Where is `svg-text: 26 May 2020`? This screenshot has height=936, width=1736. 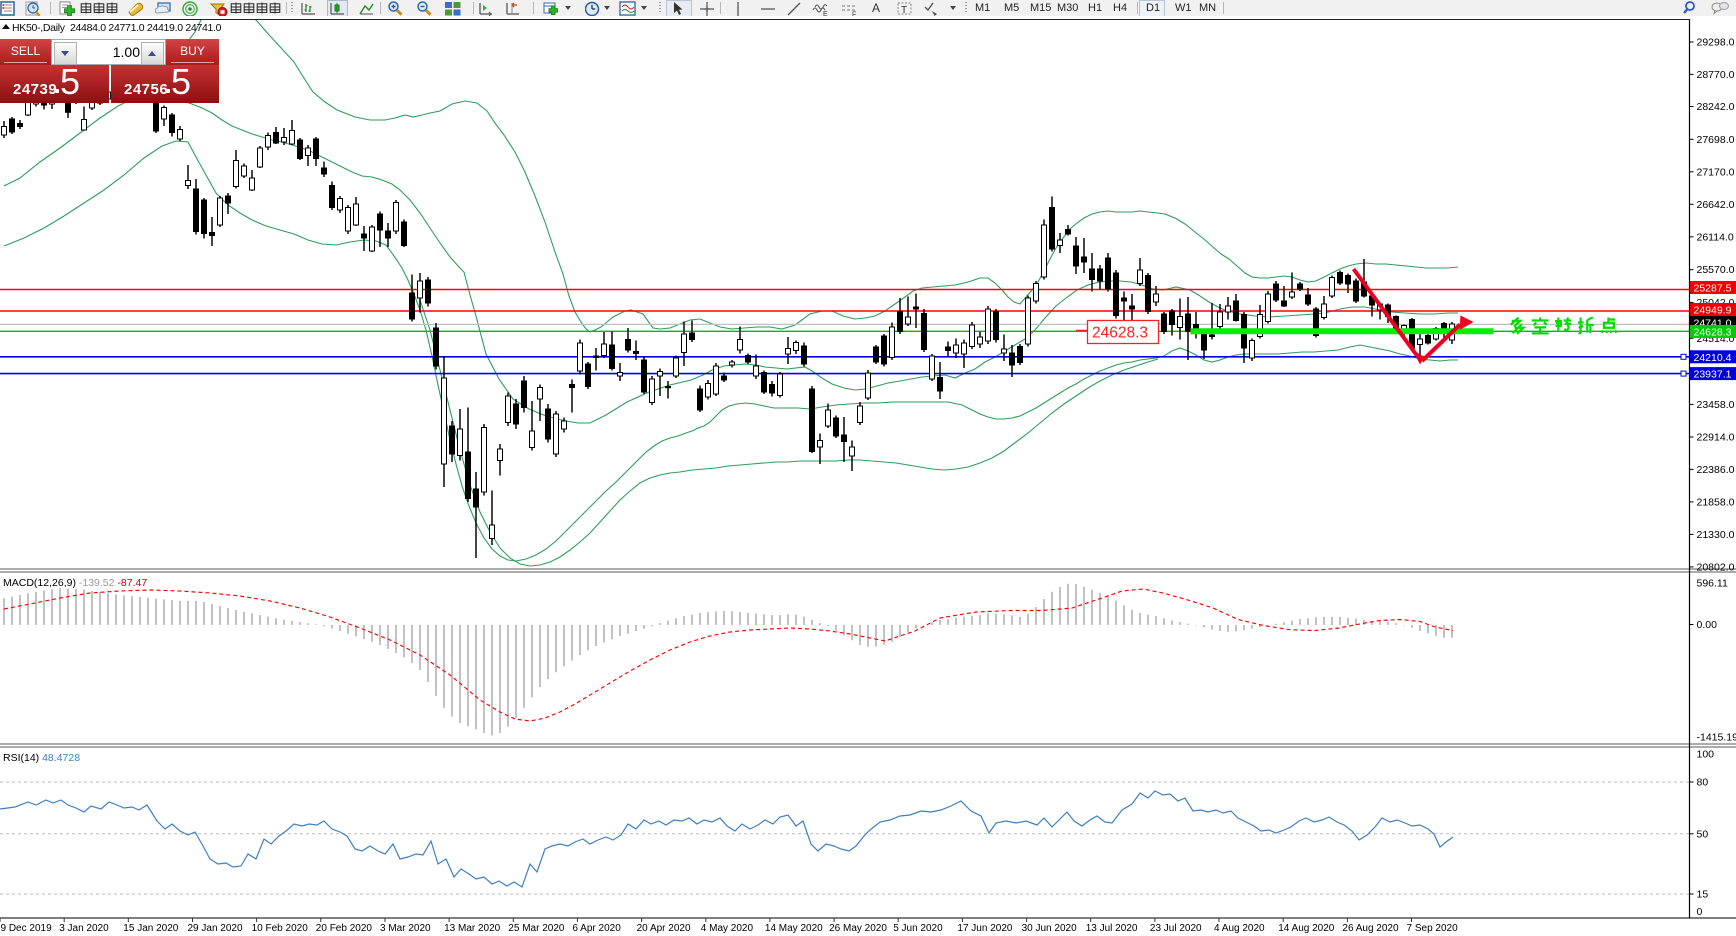 svg-text: 26 May 2020 is located at coordinates (858, 928).